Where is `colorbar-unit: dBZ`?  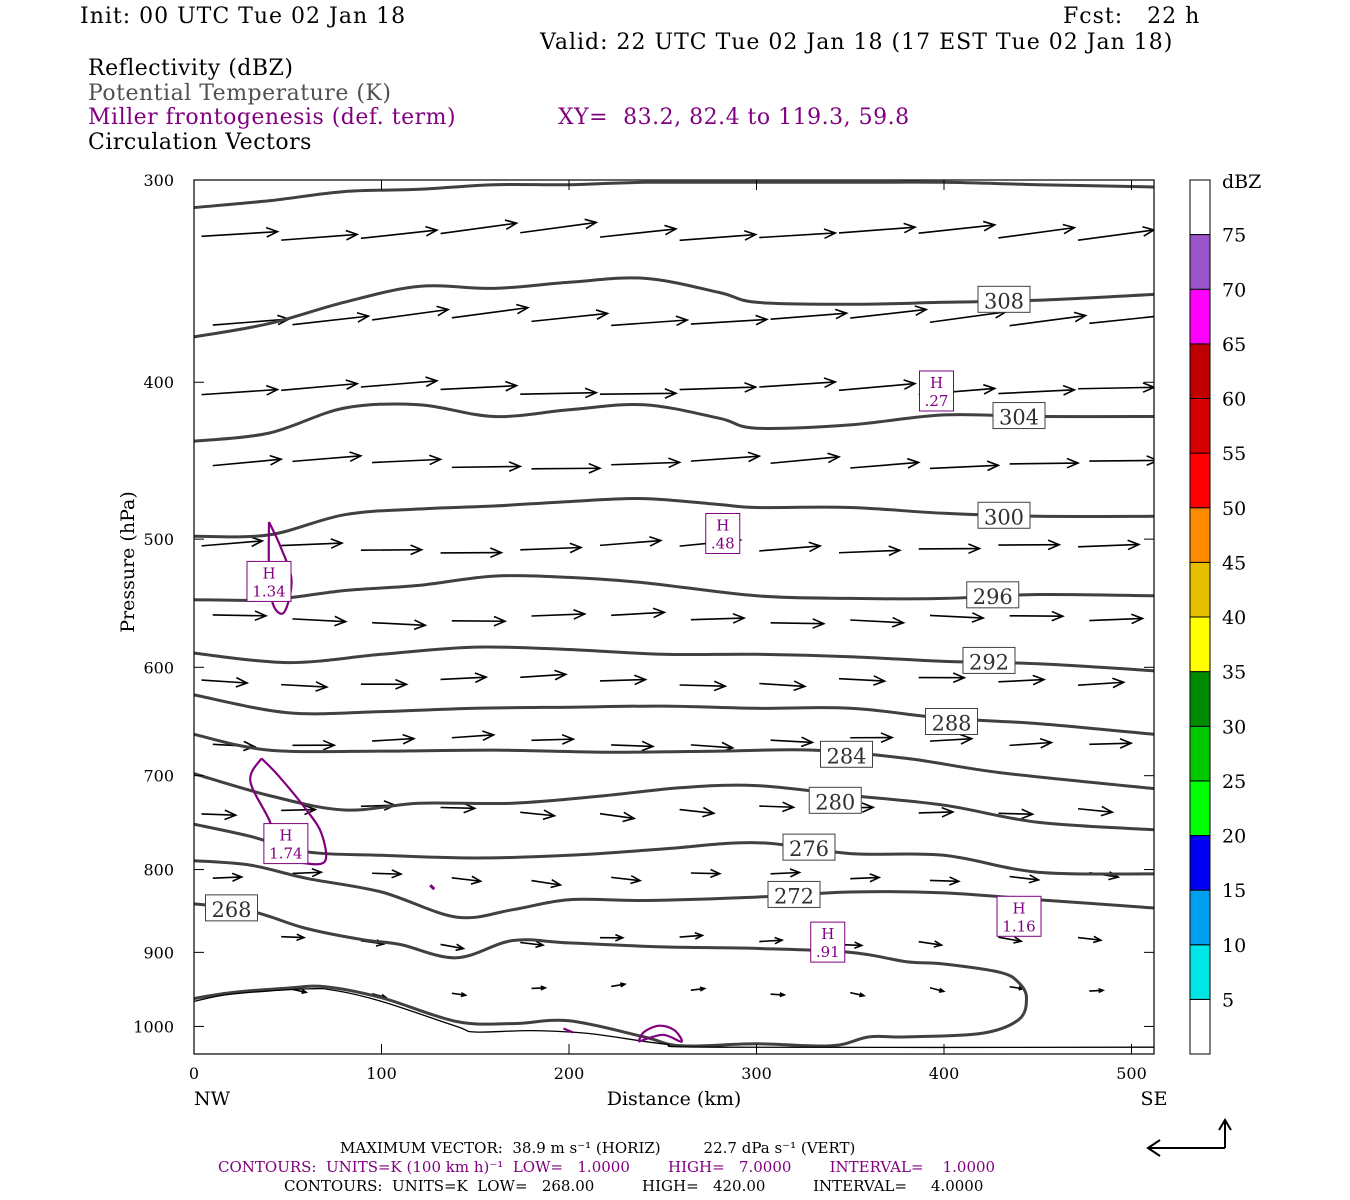
colorbar-unit: dBZ is located at coordinates (1241, 182).